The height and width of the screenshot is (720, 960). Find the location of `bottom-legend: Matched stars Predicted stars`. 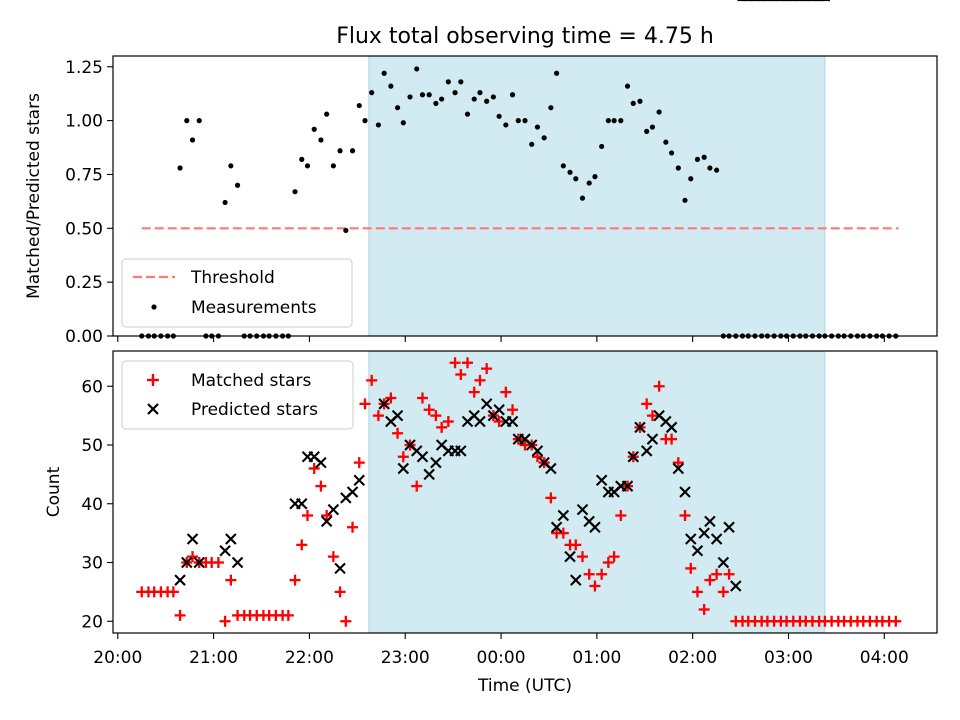

bottom-legend: Matched stars Predicted stars is located at coordinates (237, 395).